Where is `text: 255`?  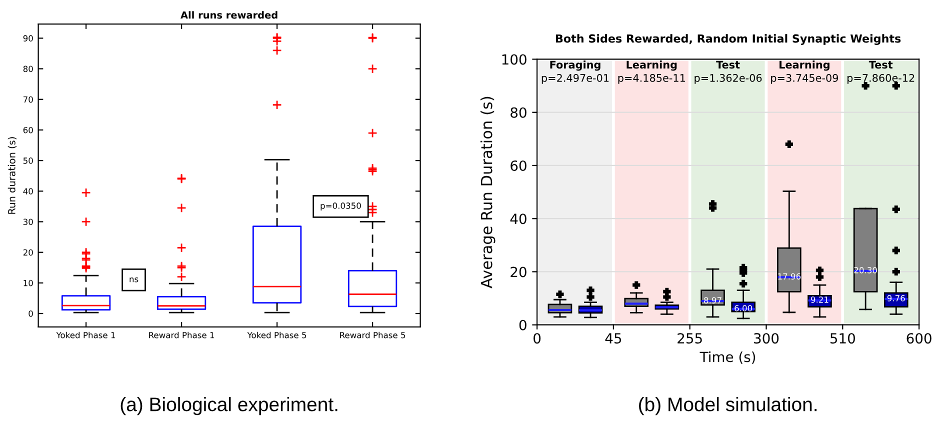
text: 255 is located at coordinates (690, 338).